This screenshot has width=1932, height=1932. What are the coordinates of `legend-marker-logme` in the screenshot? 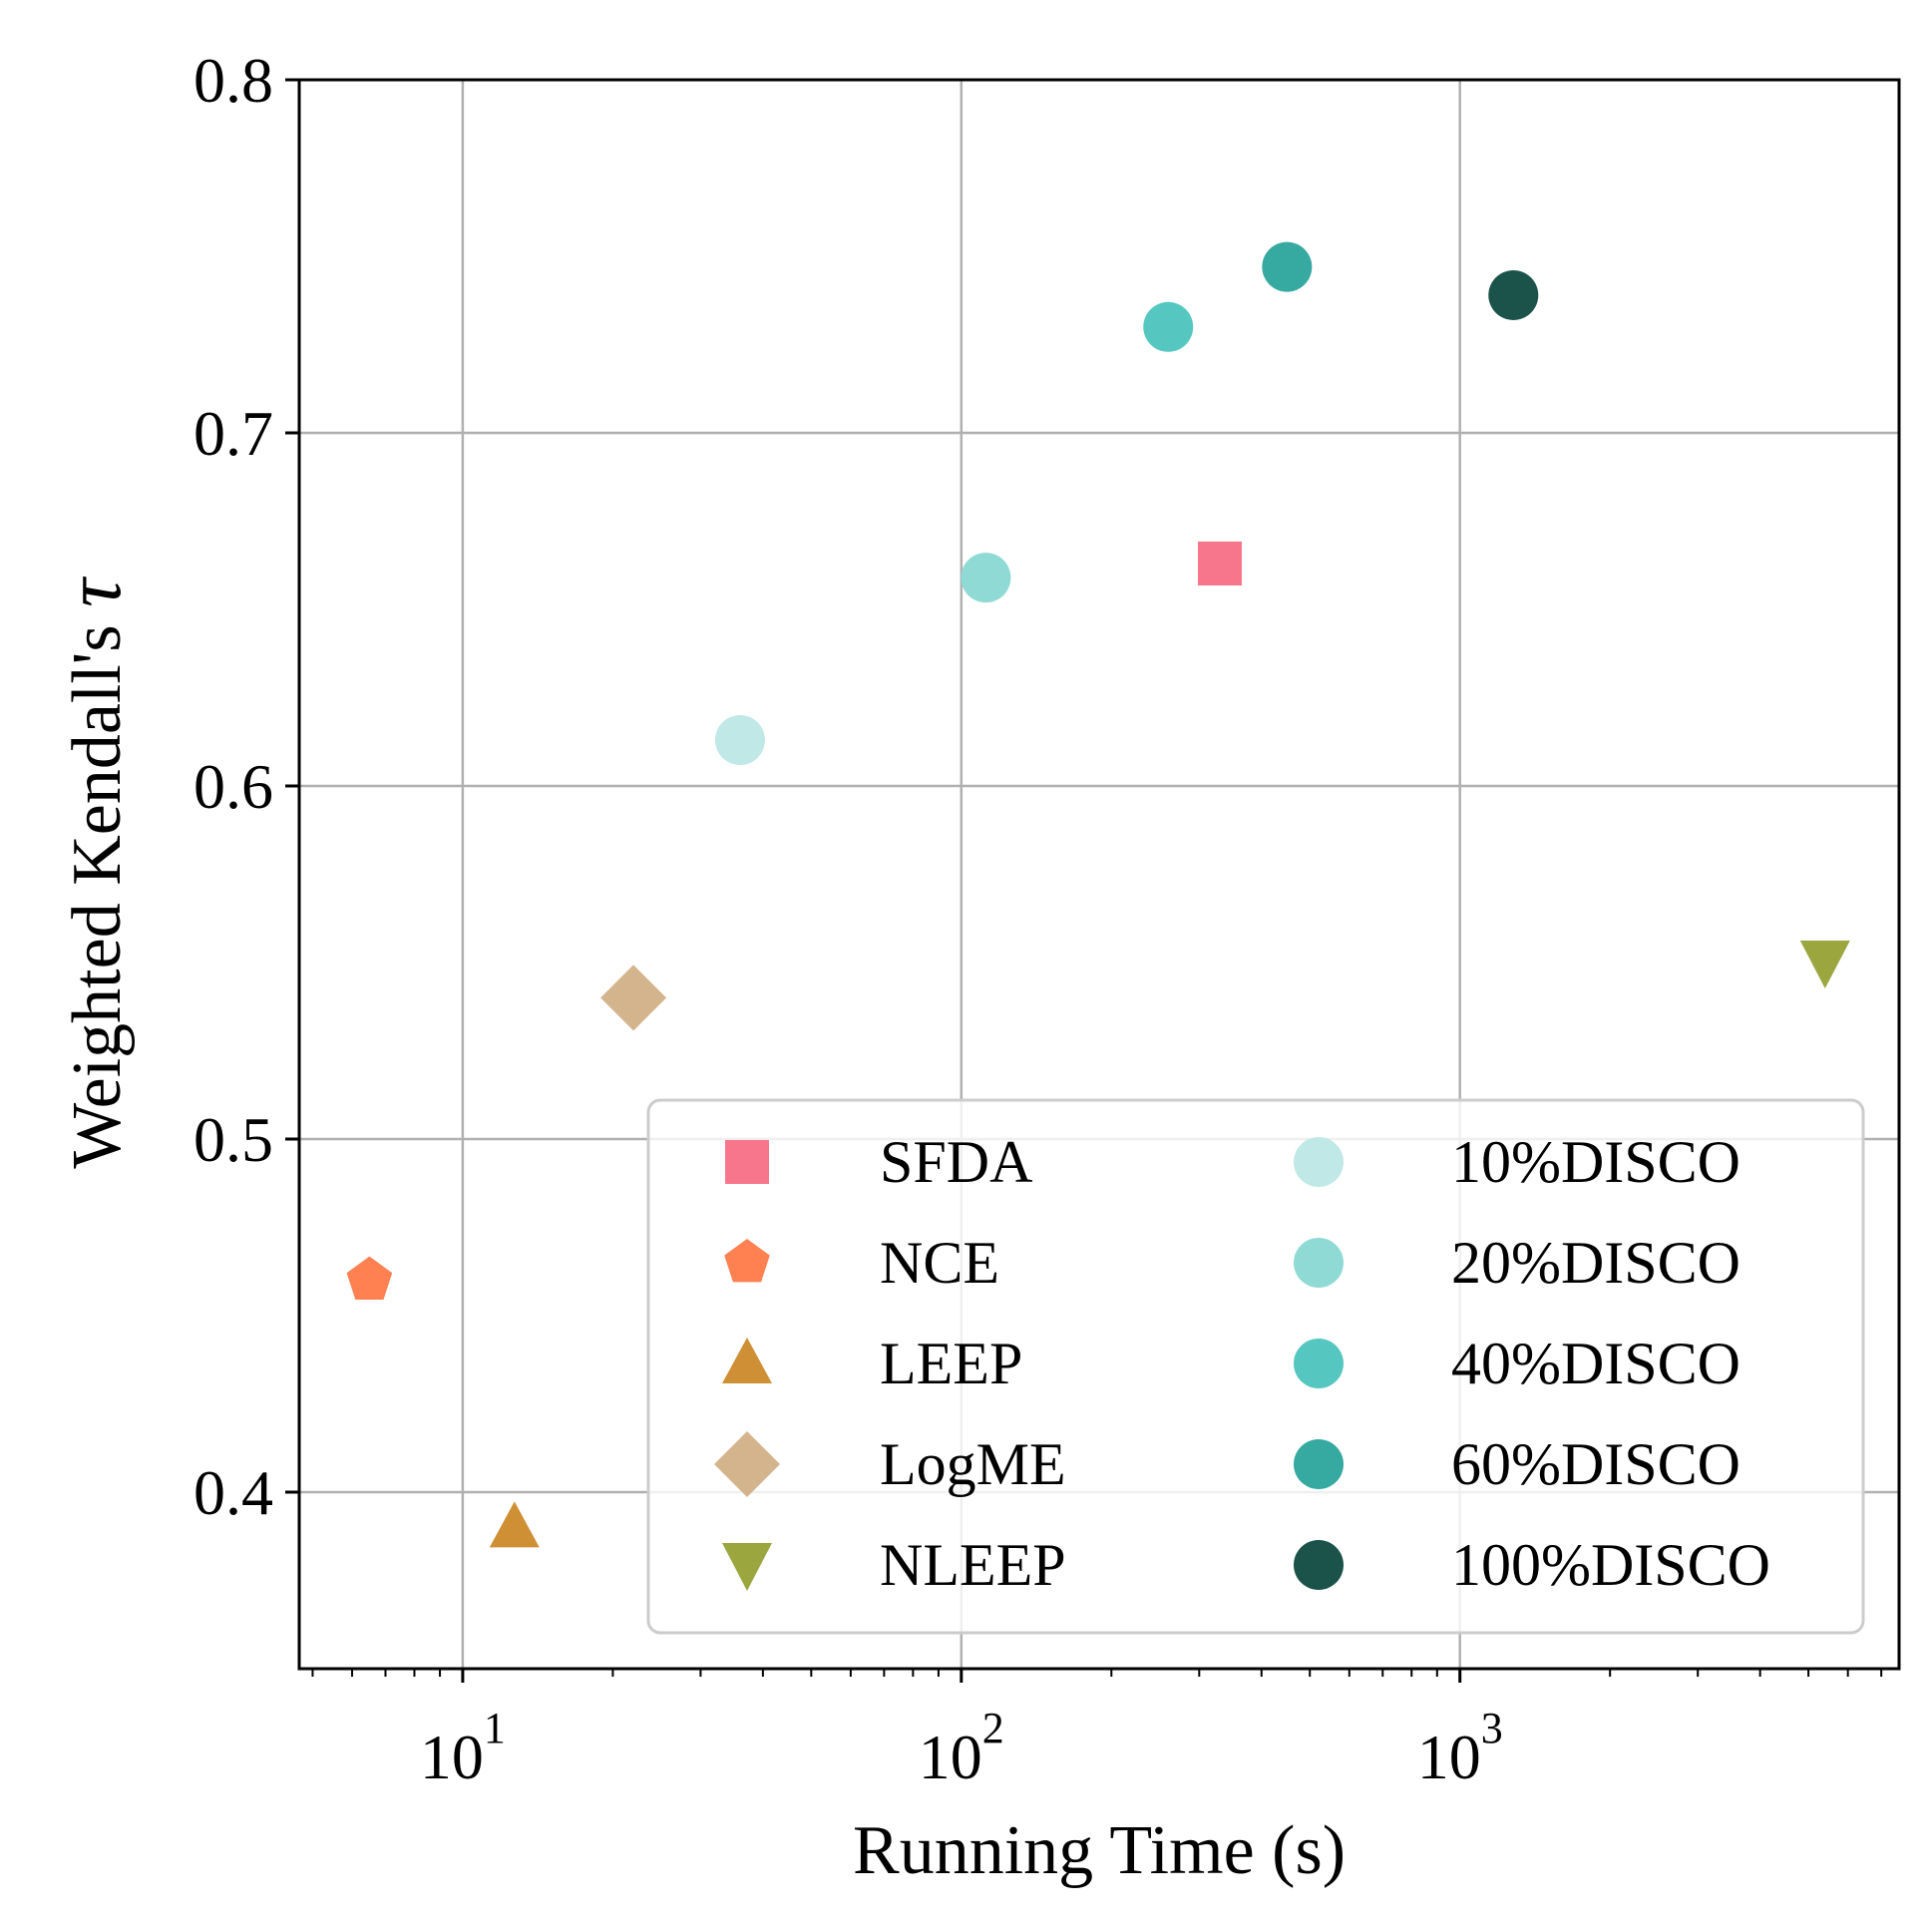 It's located at (747, 1464).